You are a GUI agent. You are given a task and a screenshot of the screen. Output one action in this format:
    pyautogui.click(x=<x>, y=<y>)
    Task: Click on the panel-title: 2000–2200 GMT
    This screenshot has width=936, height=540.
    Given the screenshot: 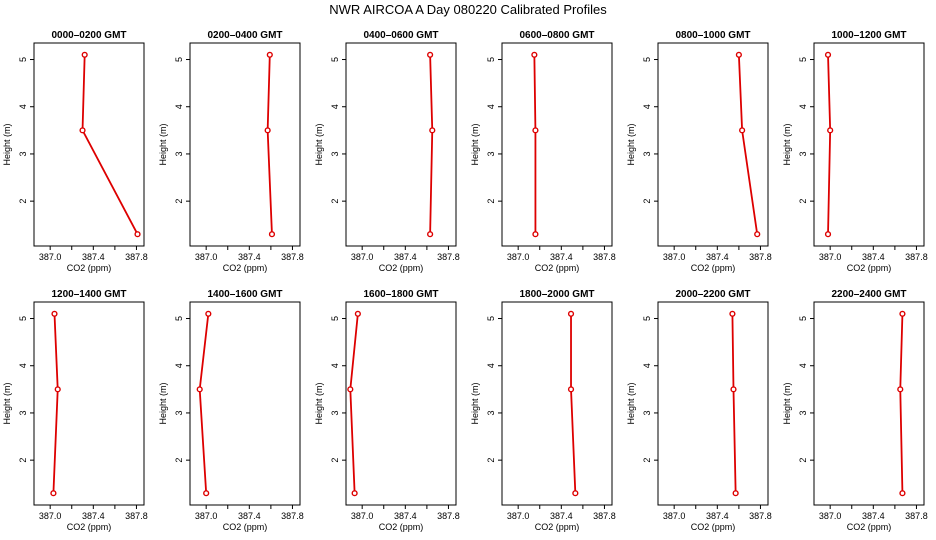 What is the action you would take?
    pyautogui.click(x=712, y=294)
    